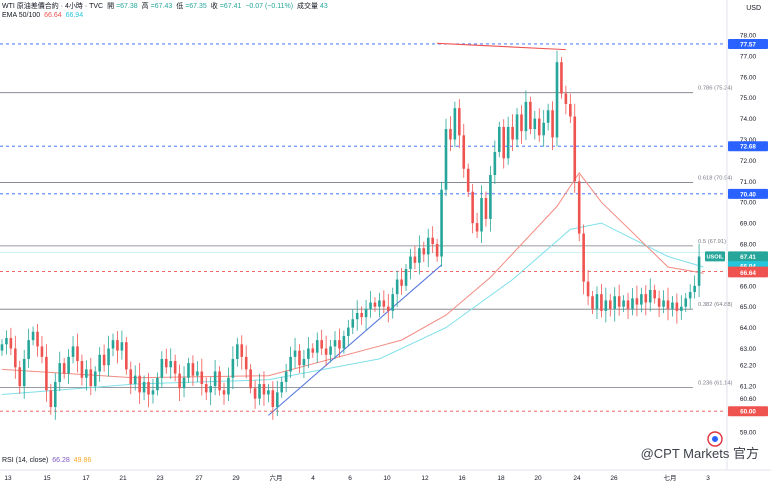  What do you see at coordinates (385, 475) in the screenshot?
I see `time-axis: 13 15 17 21 23 27 29 六月 4 6 10 12 16 18 20 24 26 七月 3` at bounding box center [385, 475].